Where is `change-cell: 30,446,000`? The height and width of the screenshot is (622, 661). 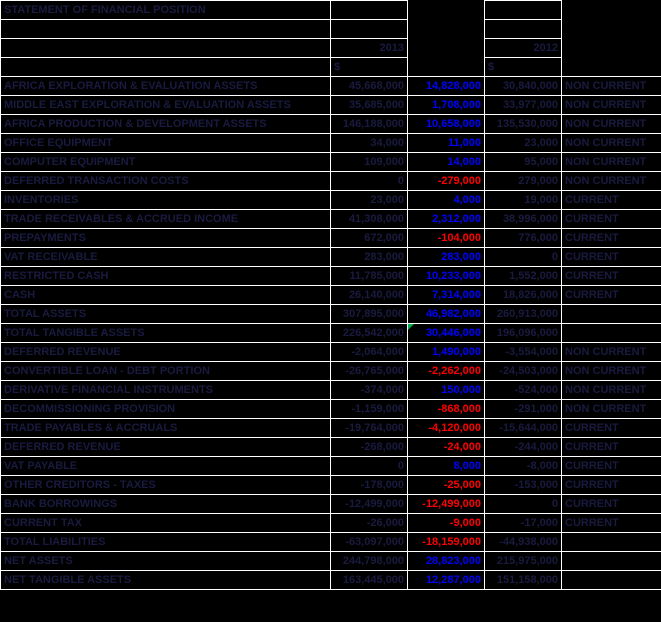 change-cell: 30,446,000 is located at coordinates (446, 333).